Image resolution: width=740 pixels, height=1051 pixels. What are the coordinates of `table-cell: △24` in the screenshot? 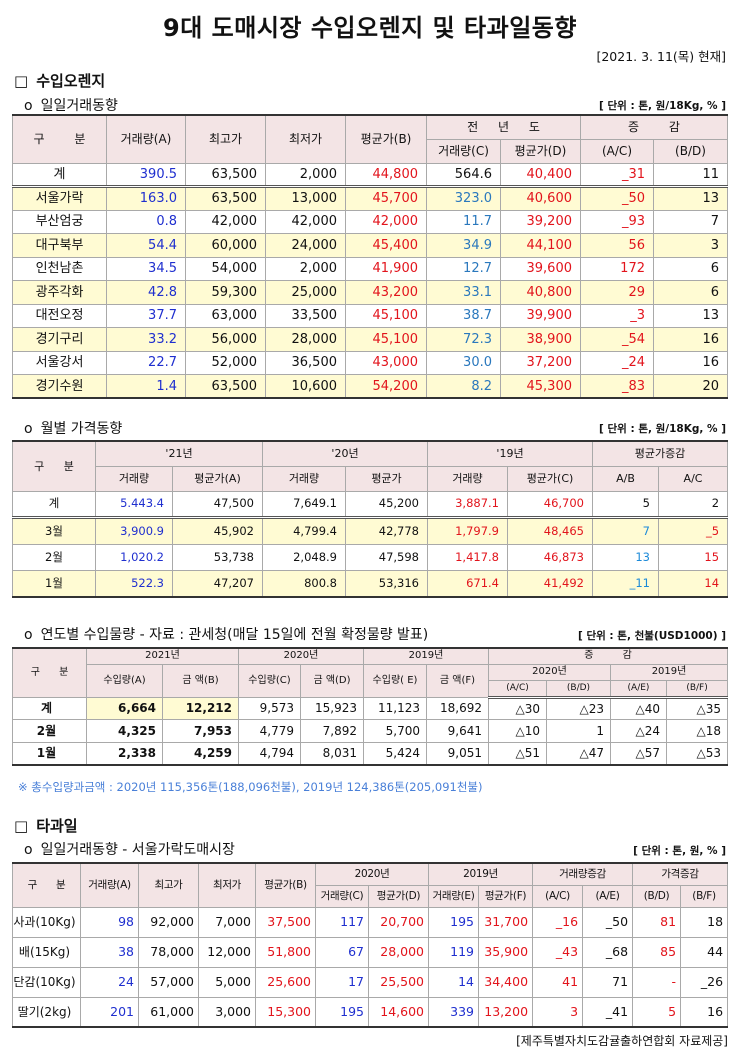 It's located at (638, 731).